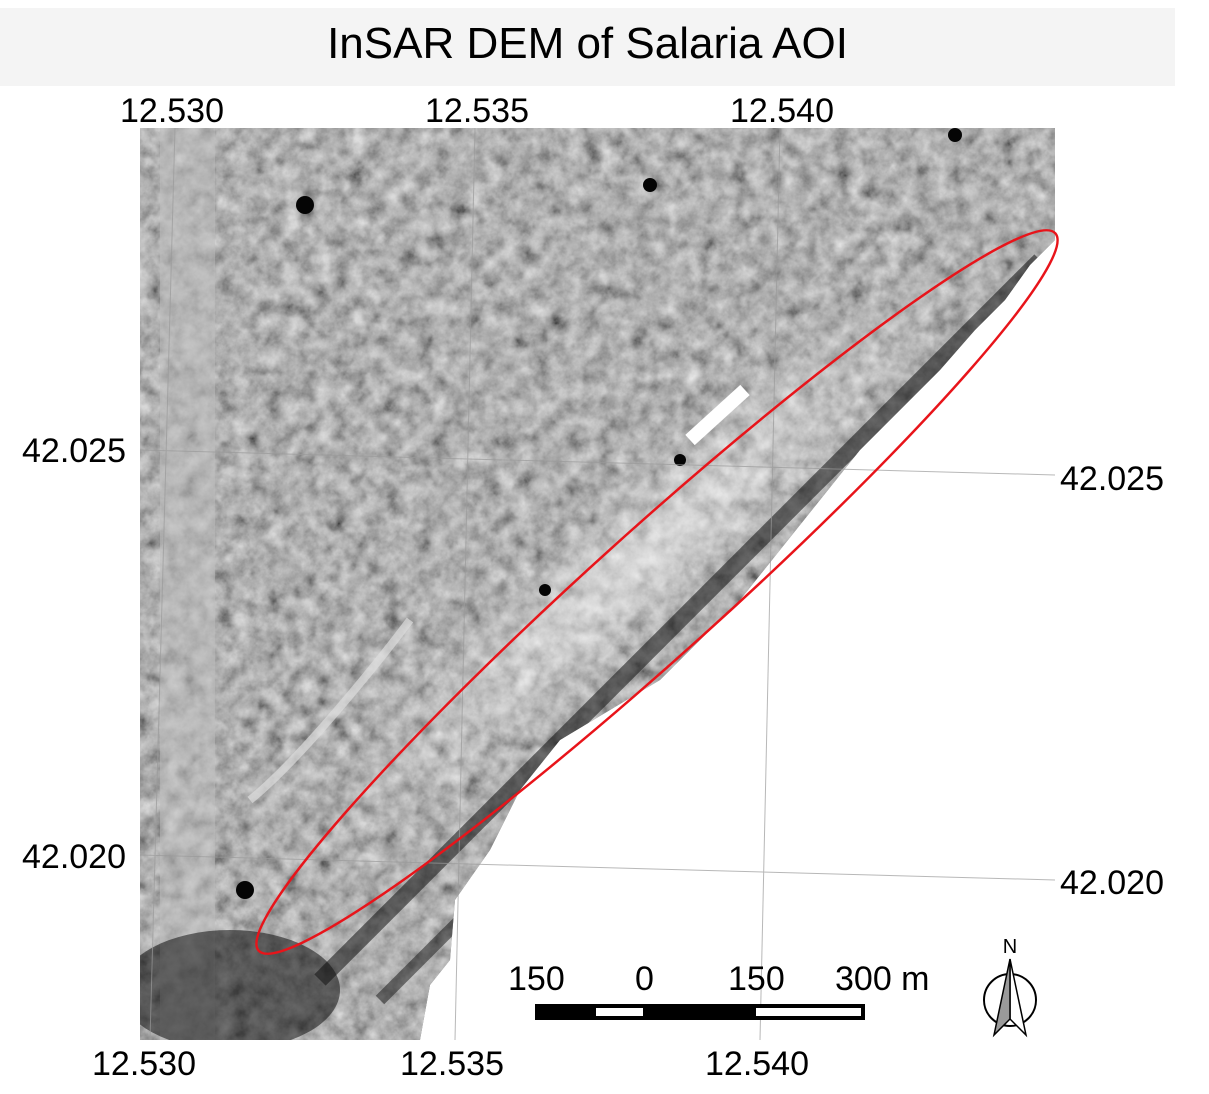 The image size is (1209, 1094). I want to click on north-label: N, so click(1010, 947).